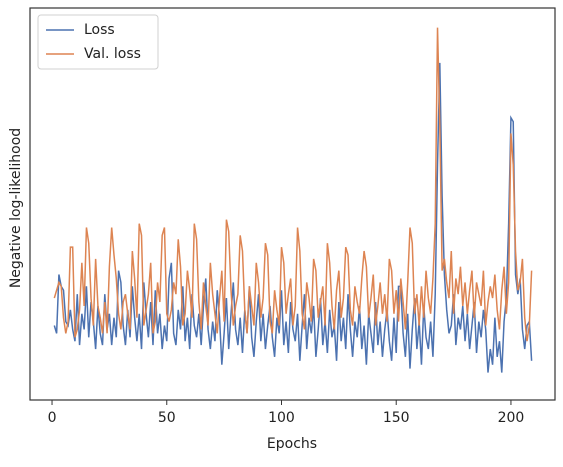 The image size is (563, 467). Describe the element at coordinates (292, 444) in the screenshot. I see `x-axis-label: Epochs` at that location.